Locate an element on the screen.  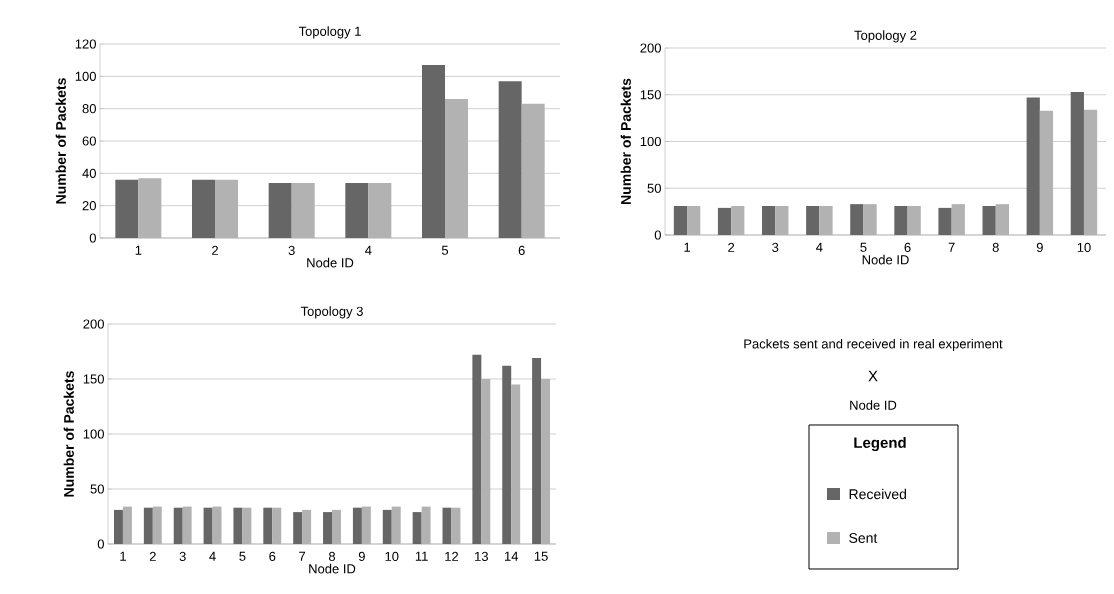
chart-title: Topology 3 is located at coordinates (331, 312).